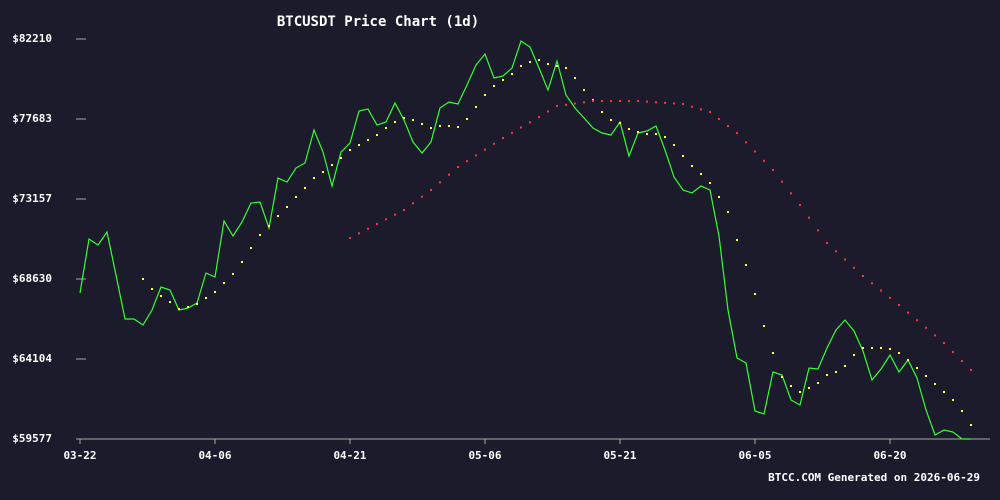  Describe the element at coordinates (32, 198) in the screenshot. I see `y-tick-label: $73157` at that location.